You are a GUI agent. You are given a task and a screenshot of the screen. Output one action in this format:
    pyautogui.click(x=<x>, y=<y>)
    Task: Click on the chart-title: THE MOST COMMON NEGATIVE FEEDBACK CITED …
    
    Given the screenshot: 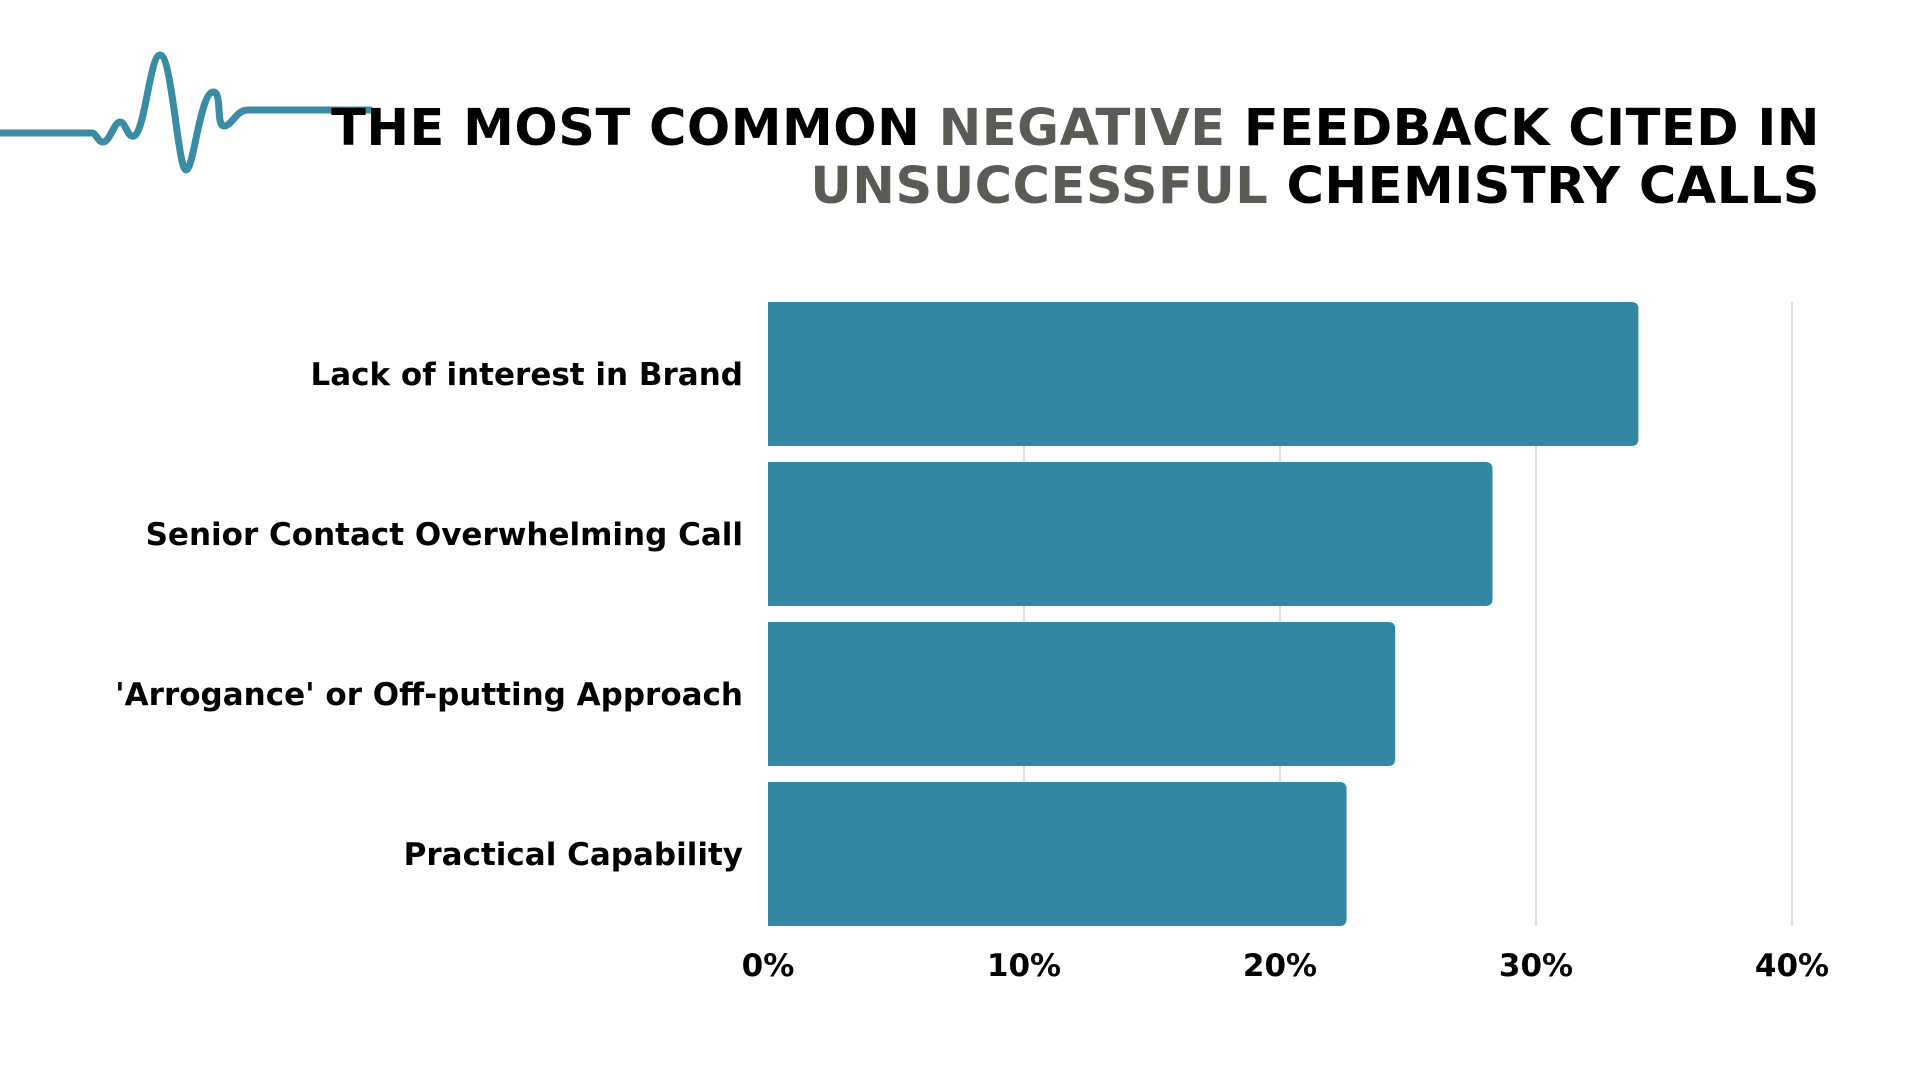 What is the action you would take?
    pyautogui.click(x=1075, y=158)
    